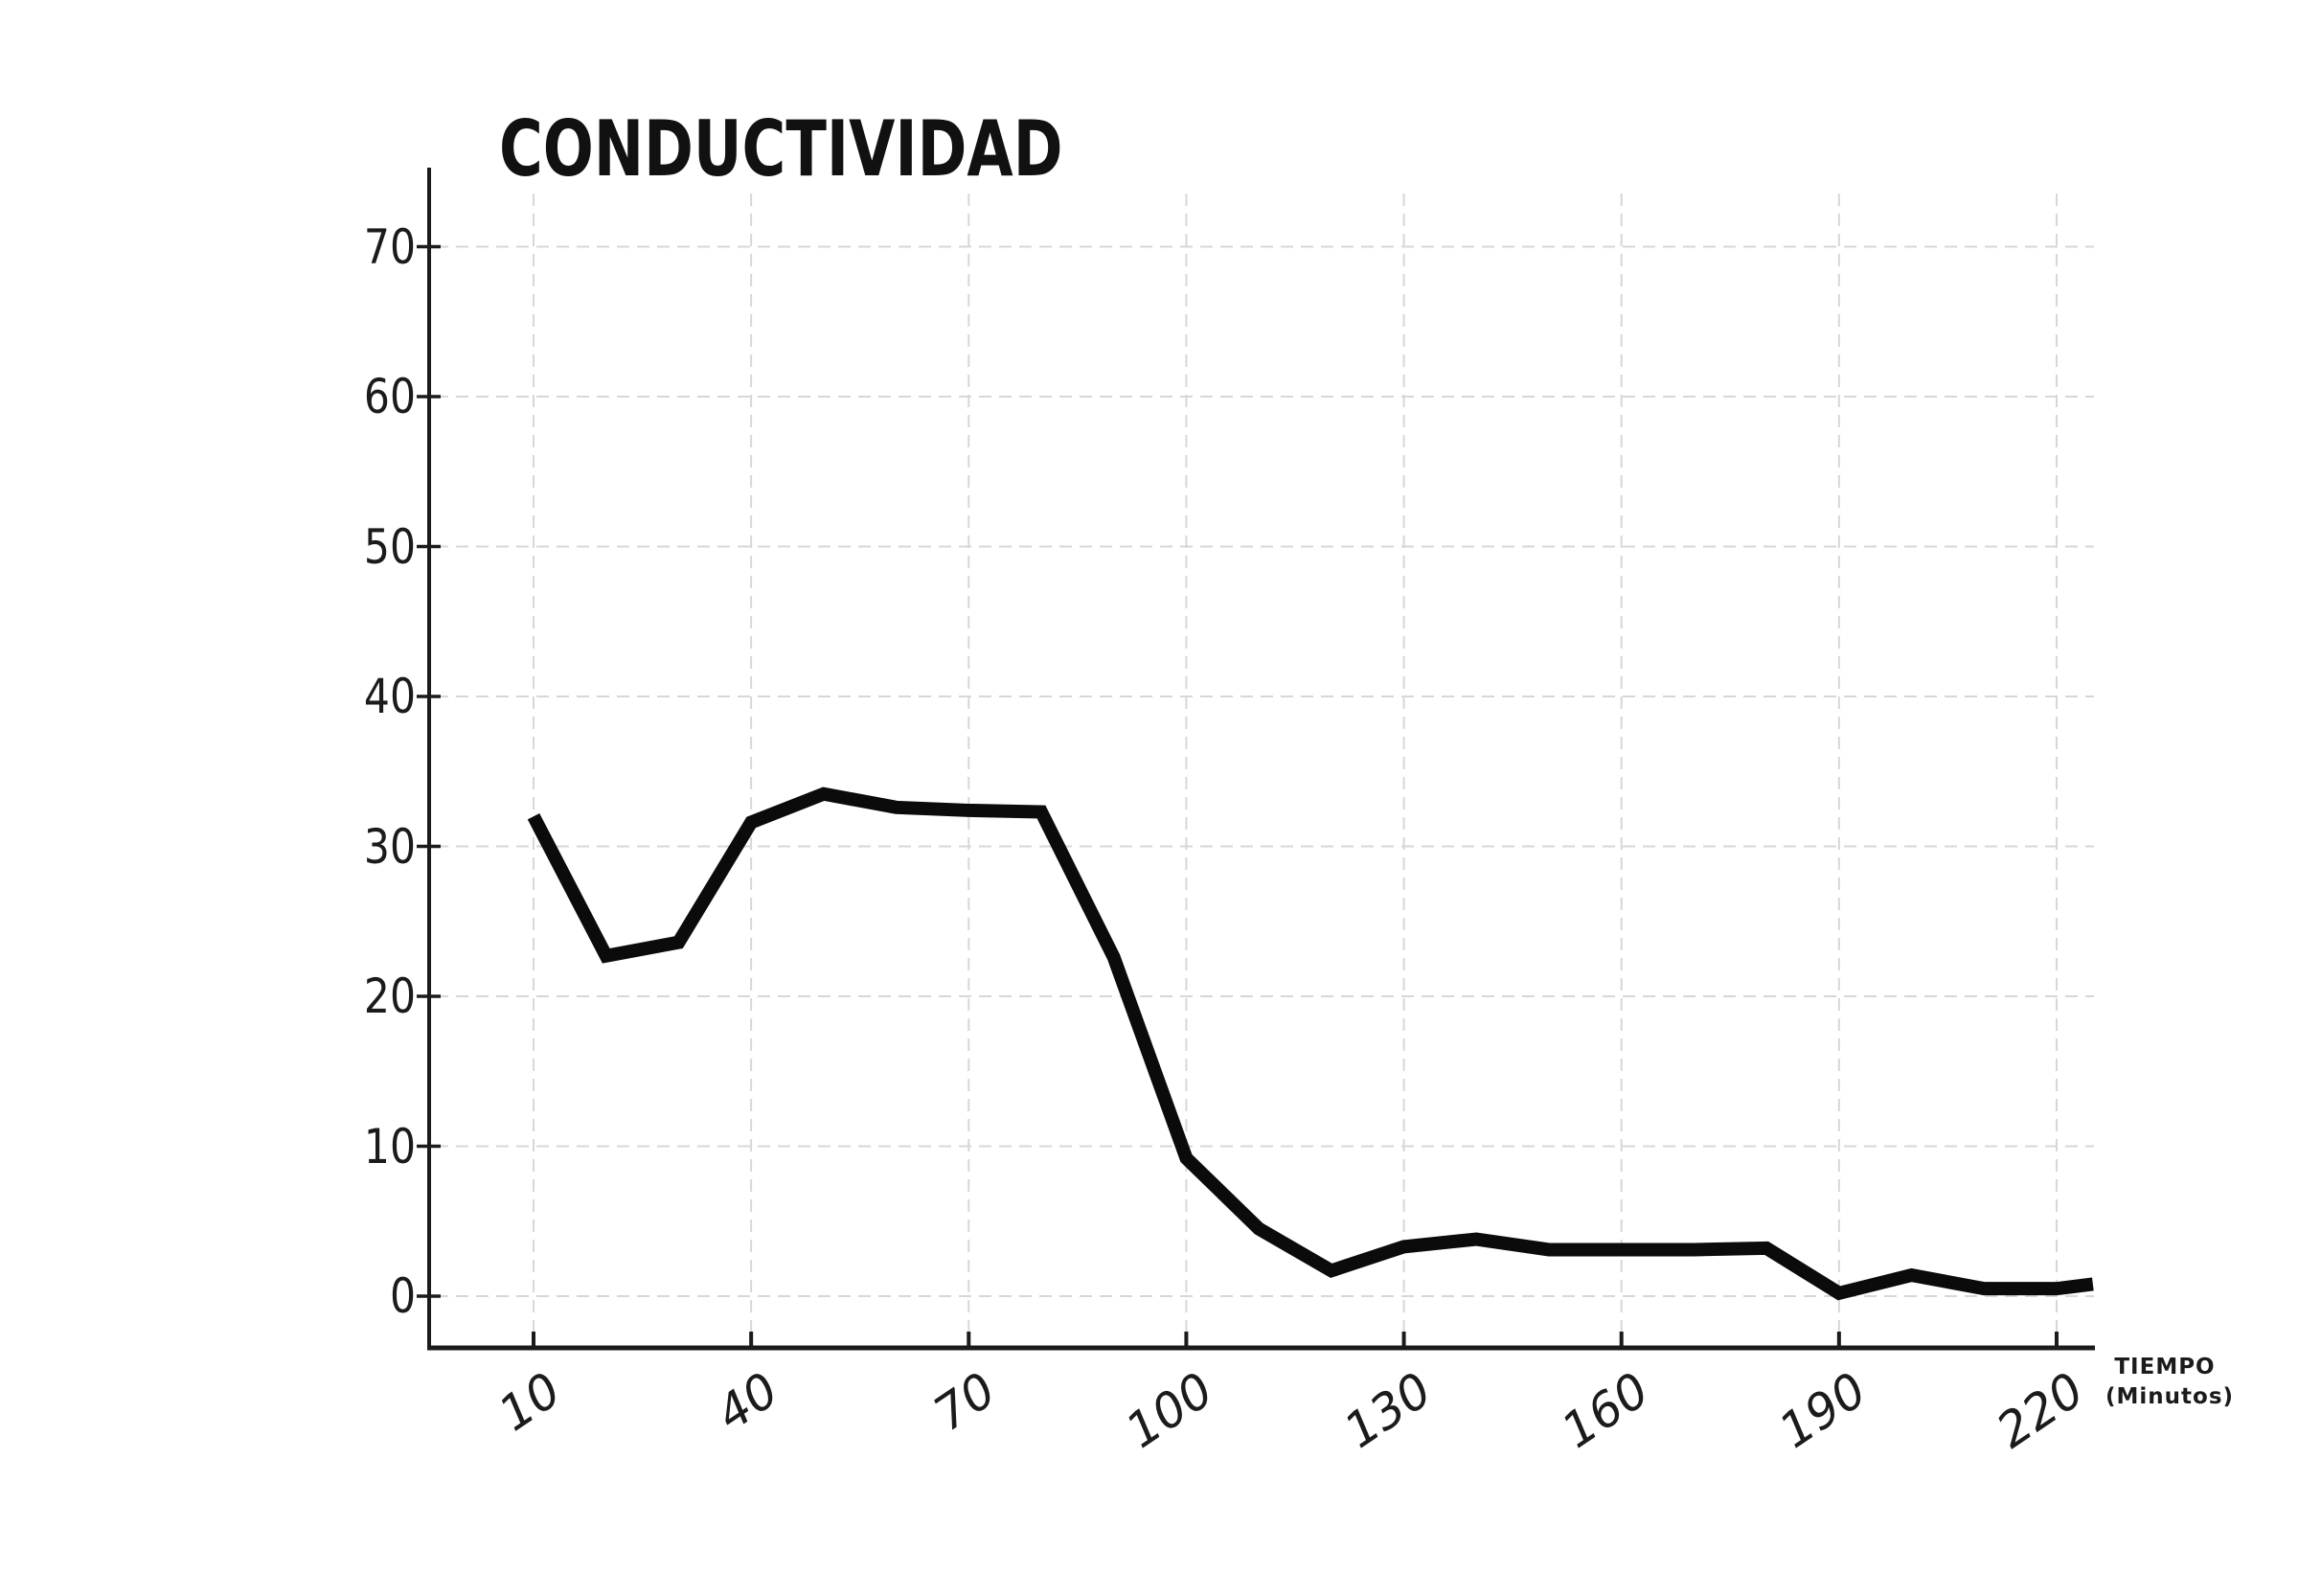 This screenshot has width=2321, height=1596. I want to click on x-axis-caption: TIEMPO (Minutos), so click(2170, 1382).